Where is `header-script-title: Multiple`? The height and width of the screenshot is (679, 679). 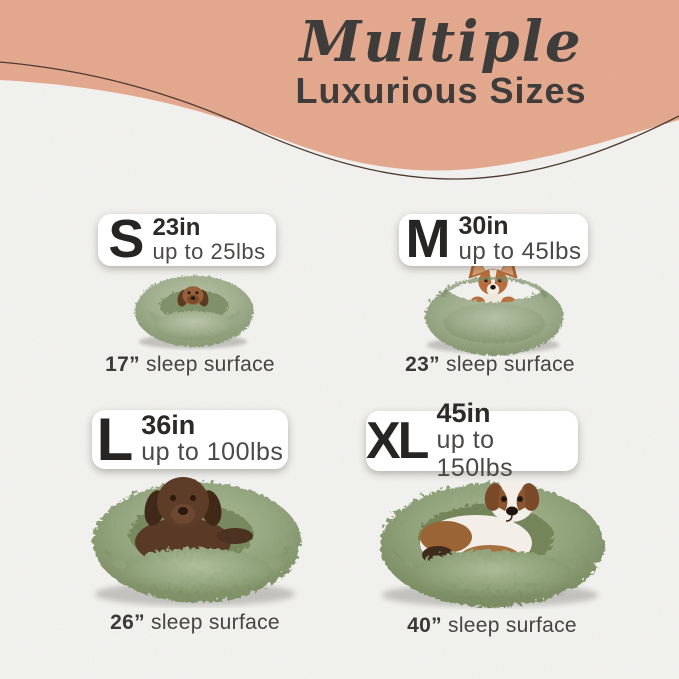
header-script-title: Multiple is located at coordinates (441, 42).